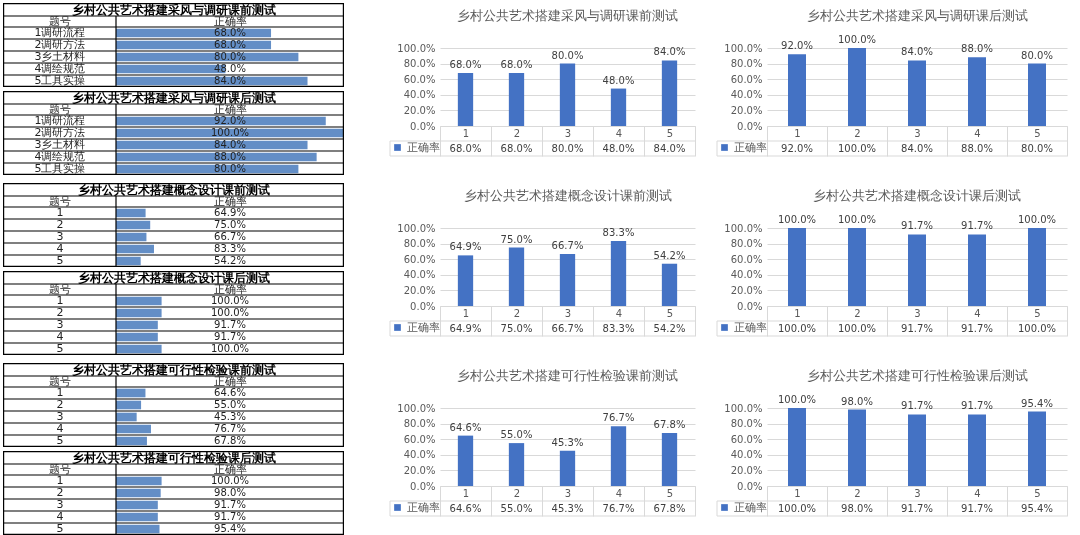 Image resolution: width=1080 pixels, height=535 pixels. I want to click on text: 66.7%, so click(567, 245).